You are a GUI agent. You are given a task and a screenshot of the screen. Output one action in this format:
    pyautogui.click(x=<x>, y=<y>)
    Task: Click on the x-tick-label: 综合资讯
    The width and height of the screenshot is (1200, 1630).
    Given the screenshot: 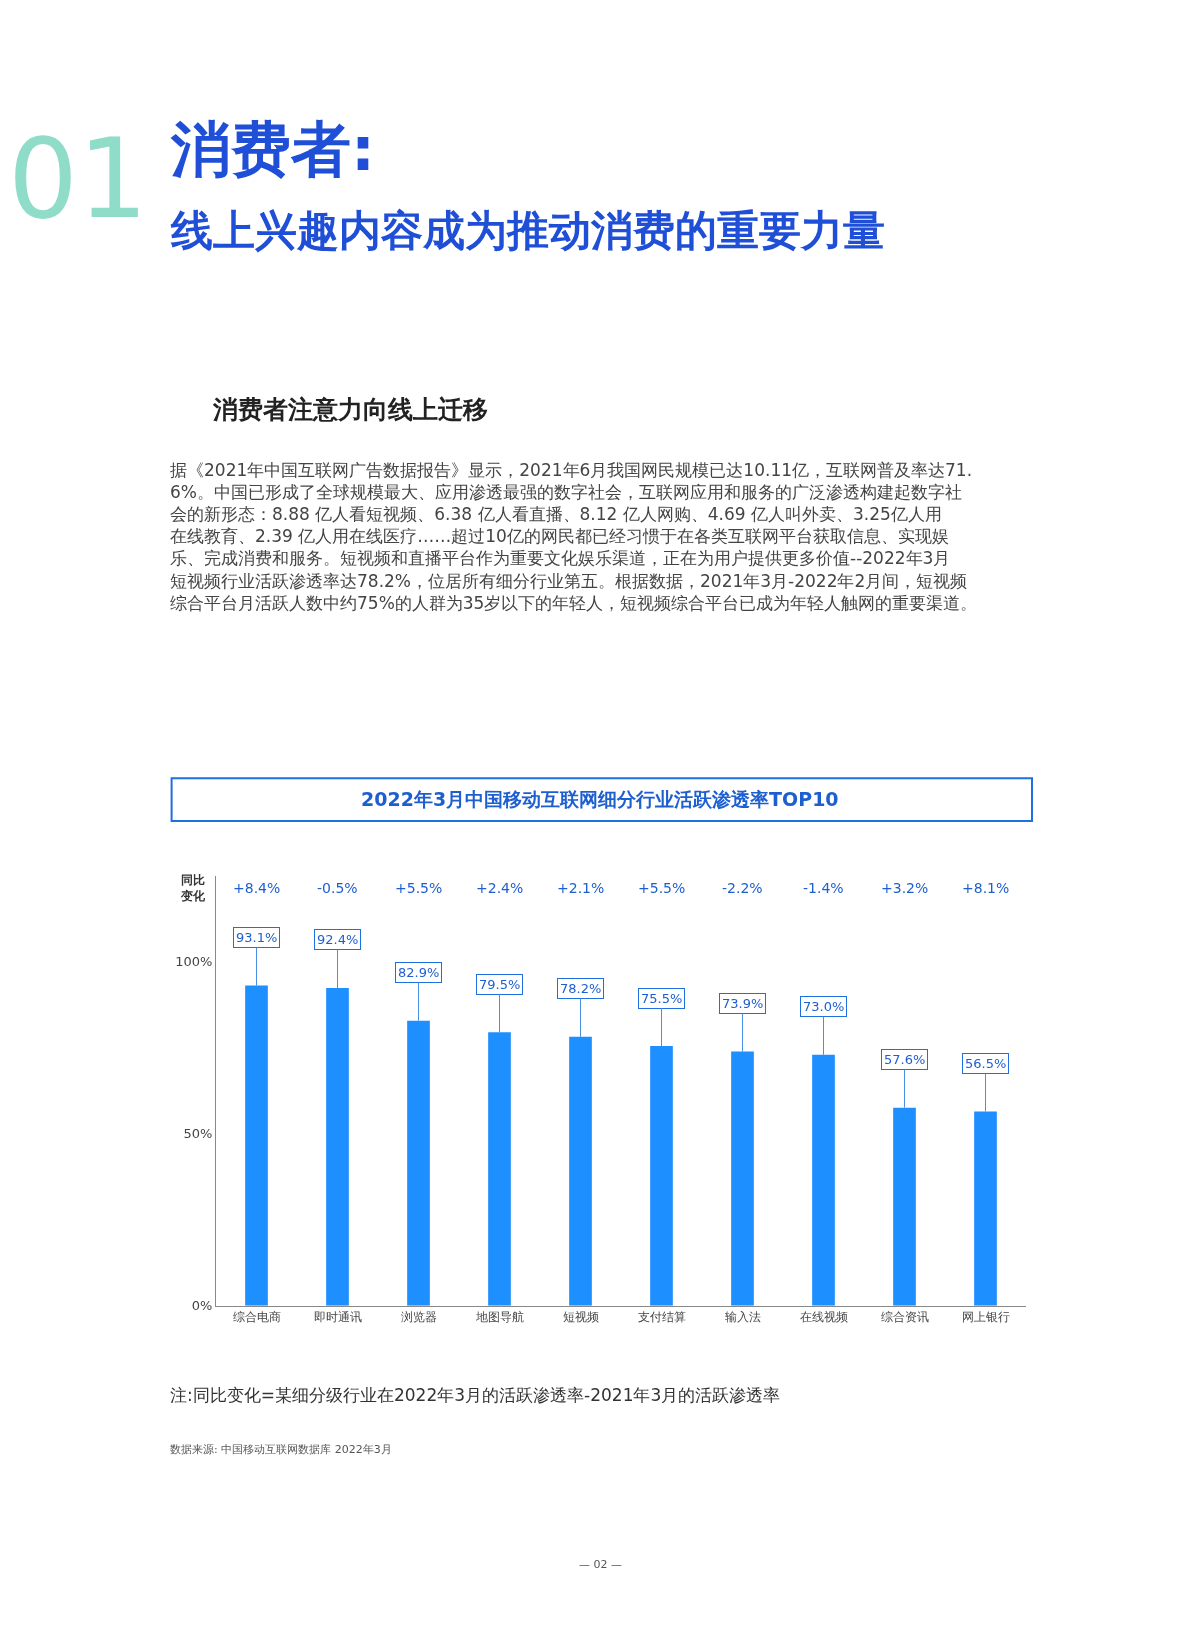 What is the action you would take?
    pyautogui.click(x=904, y=1317)
    